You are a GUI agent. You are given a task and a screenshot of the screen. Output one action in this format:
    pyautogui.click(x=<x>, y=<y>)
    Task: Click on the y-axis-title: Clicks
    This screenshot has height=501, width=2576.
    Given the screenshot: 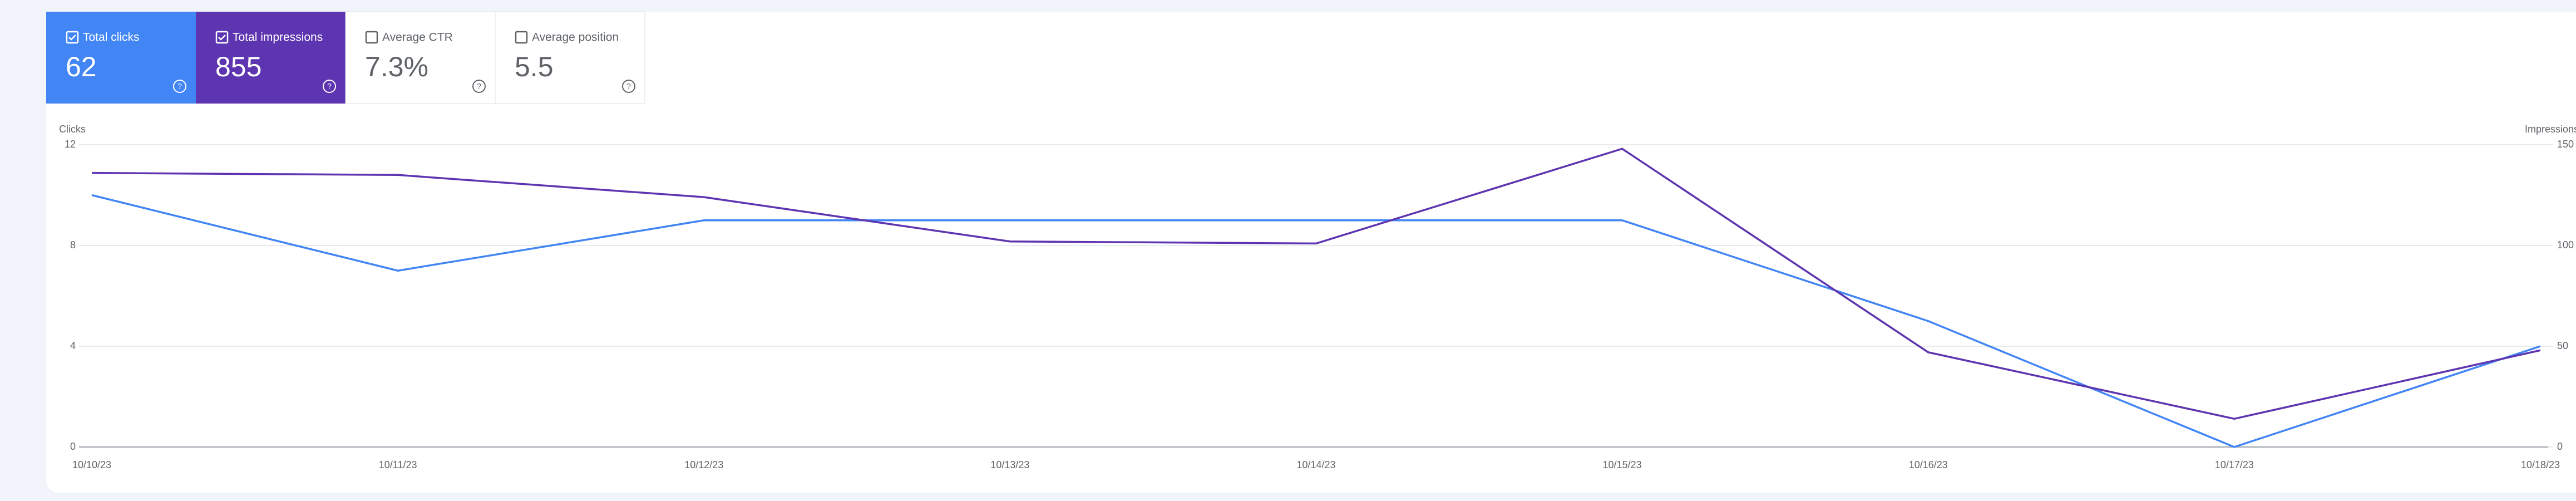 What is the action you would take?
    pyautogui.click(x=72, y=129)
    